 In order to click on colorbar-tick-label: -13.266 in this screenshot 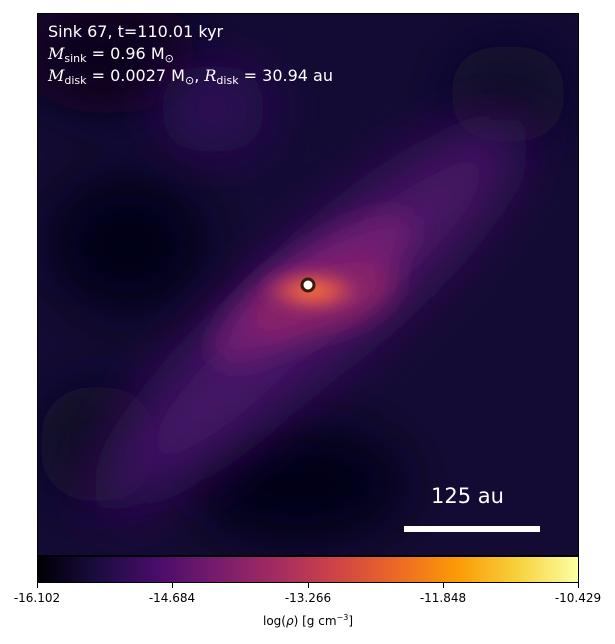, I will do `click(308, 598)`.